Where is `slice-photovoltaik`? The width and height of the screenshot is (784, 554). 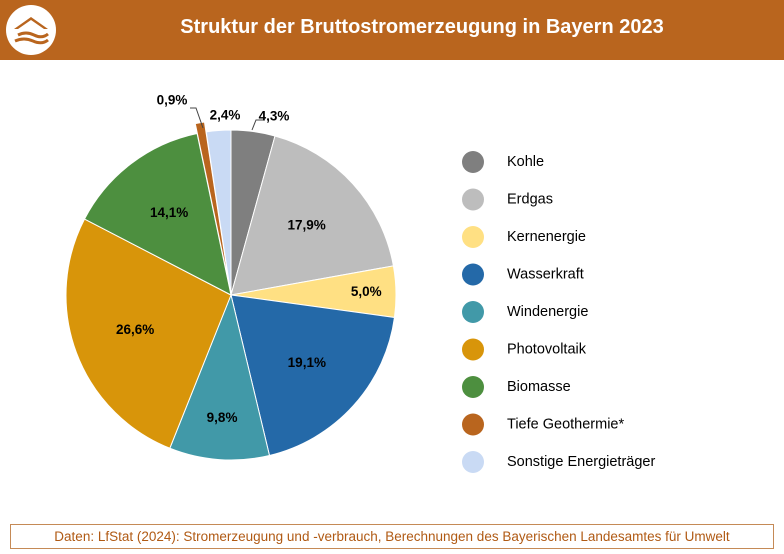 slice-photovoltaik is located at coordinates (148, 333).